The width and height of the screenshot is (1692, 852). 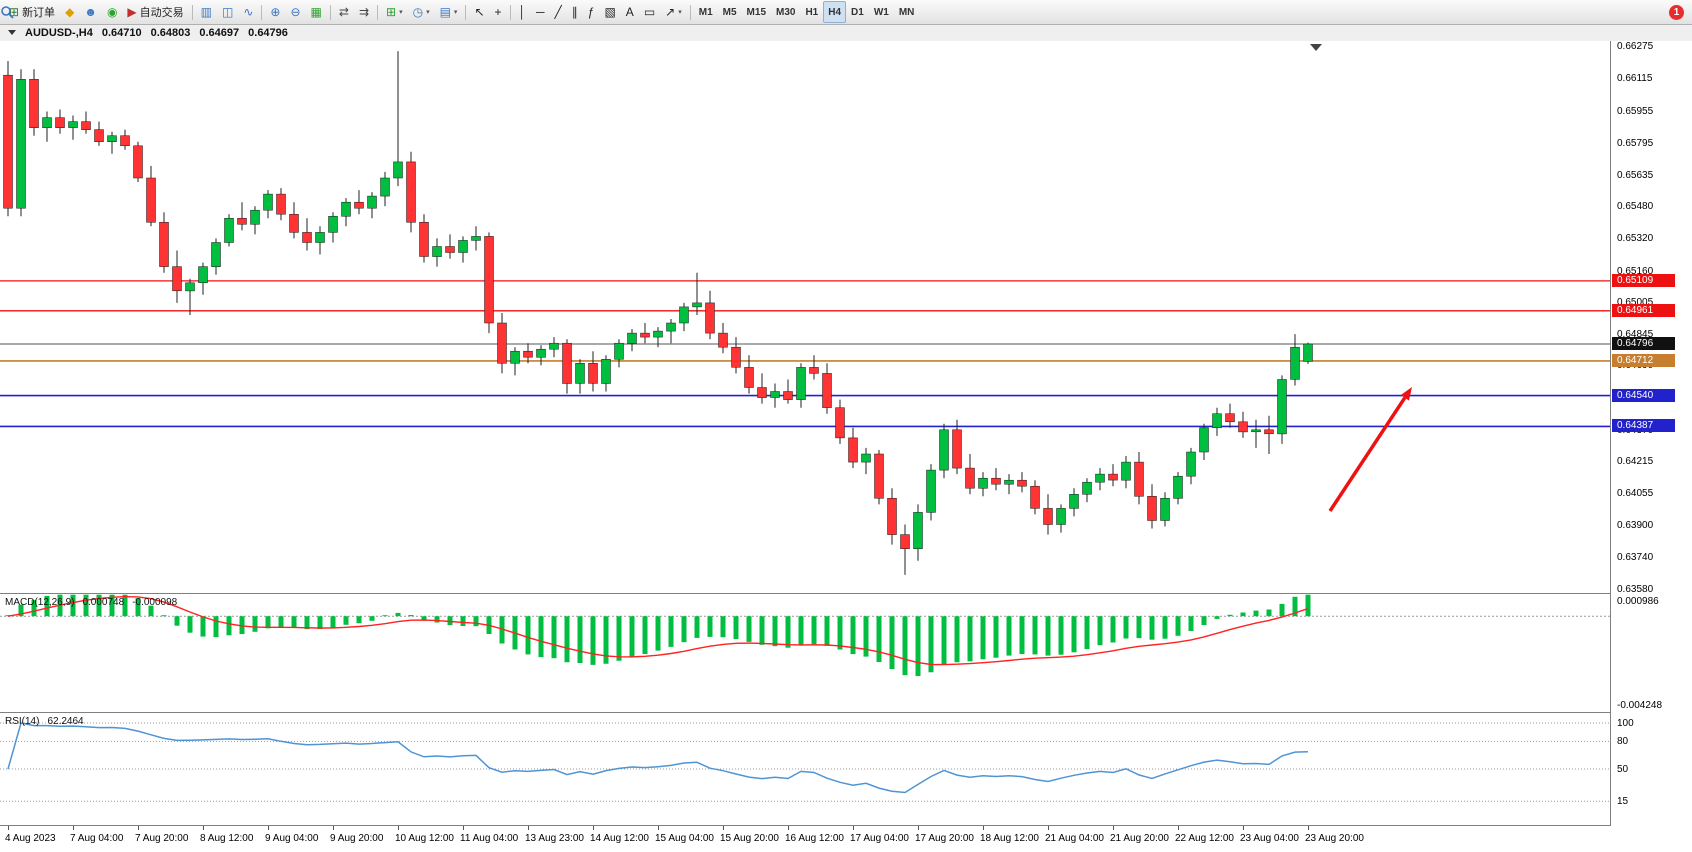 What do you see at coordinates (170, 32) in the screenshot?
I see `ohlc-high: 0.64803` at bounding box center [170, 32].